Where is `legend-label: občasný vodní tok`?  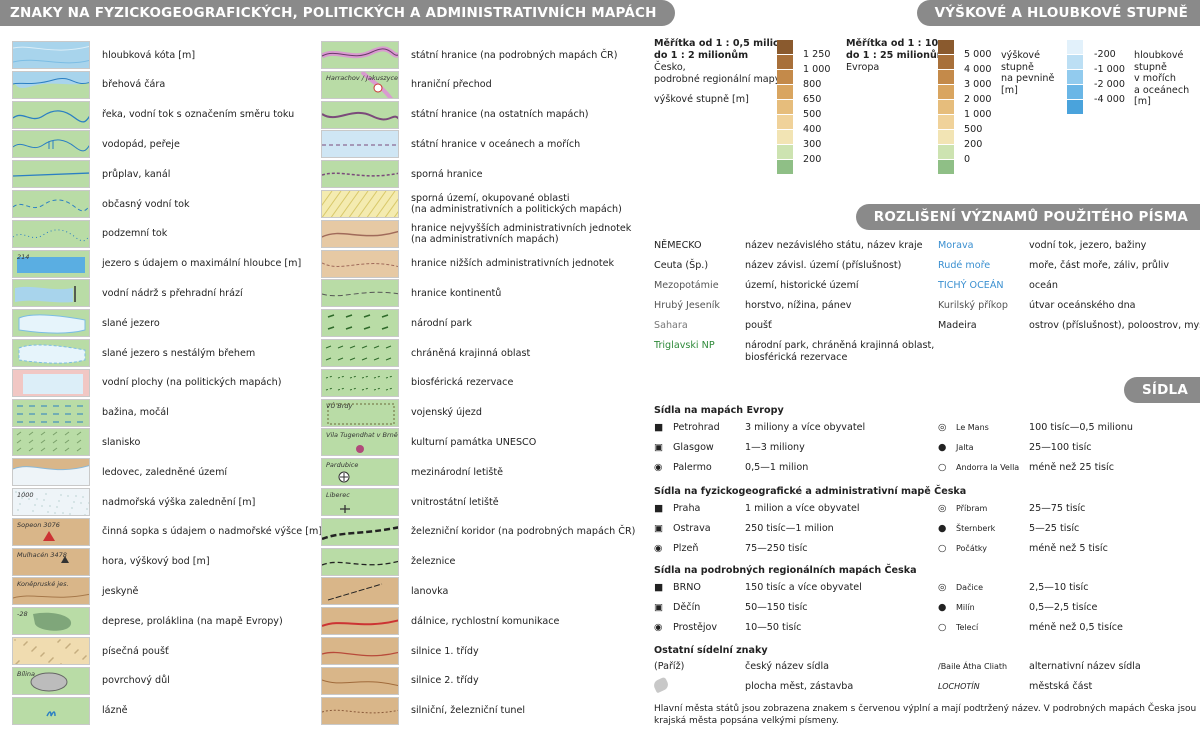
legend-label: občasný vodní tok is located at coordinates (146, 204).